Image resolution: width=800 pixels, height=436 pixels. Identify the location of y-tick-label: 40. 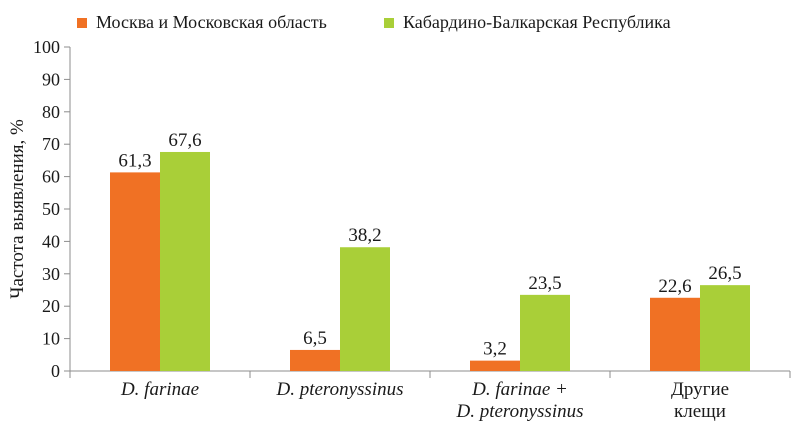
(51, 241).